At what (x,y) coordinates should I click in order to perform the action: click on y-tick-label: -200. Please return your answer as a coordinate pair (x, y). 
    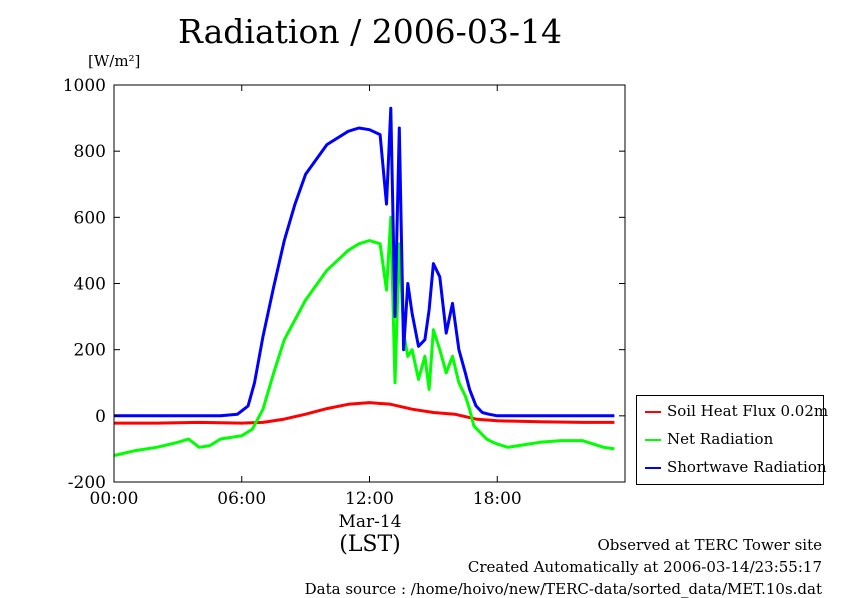
    Looking at the image, I should click on (87, 483).